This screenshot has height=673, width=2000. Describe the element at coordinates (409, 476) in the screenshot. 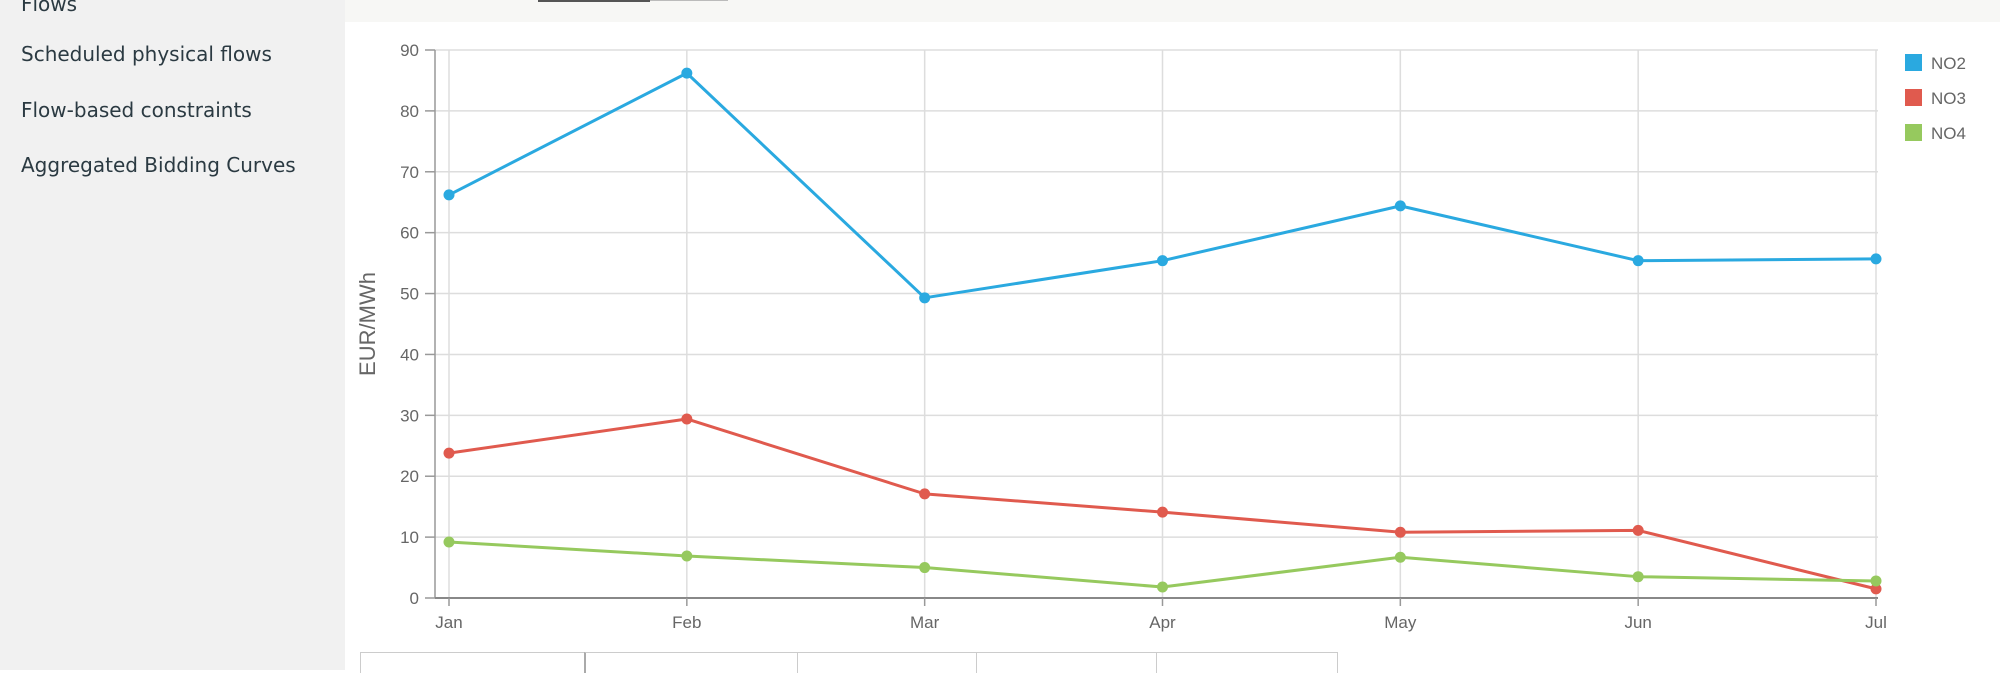

I see `y-tick-label: 20` at that location.